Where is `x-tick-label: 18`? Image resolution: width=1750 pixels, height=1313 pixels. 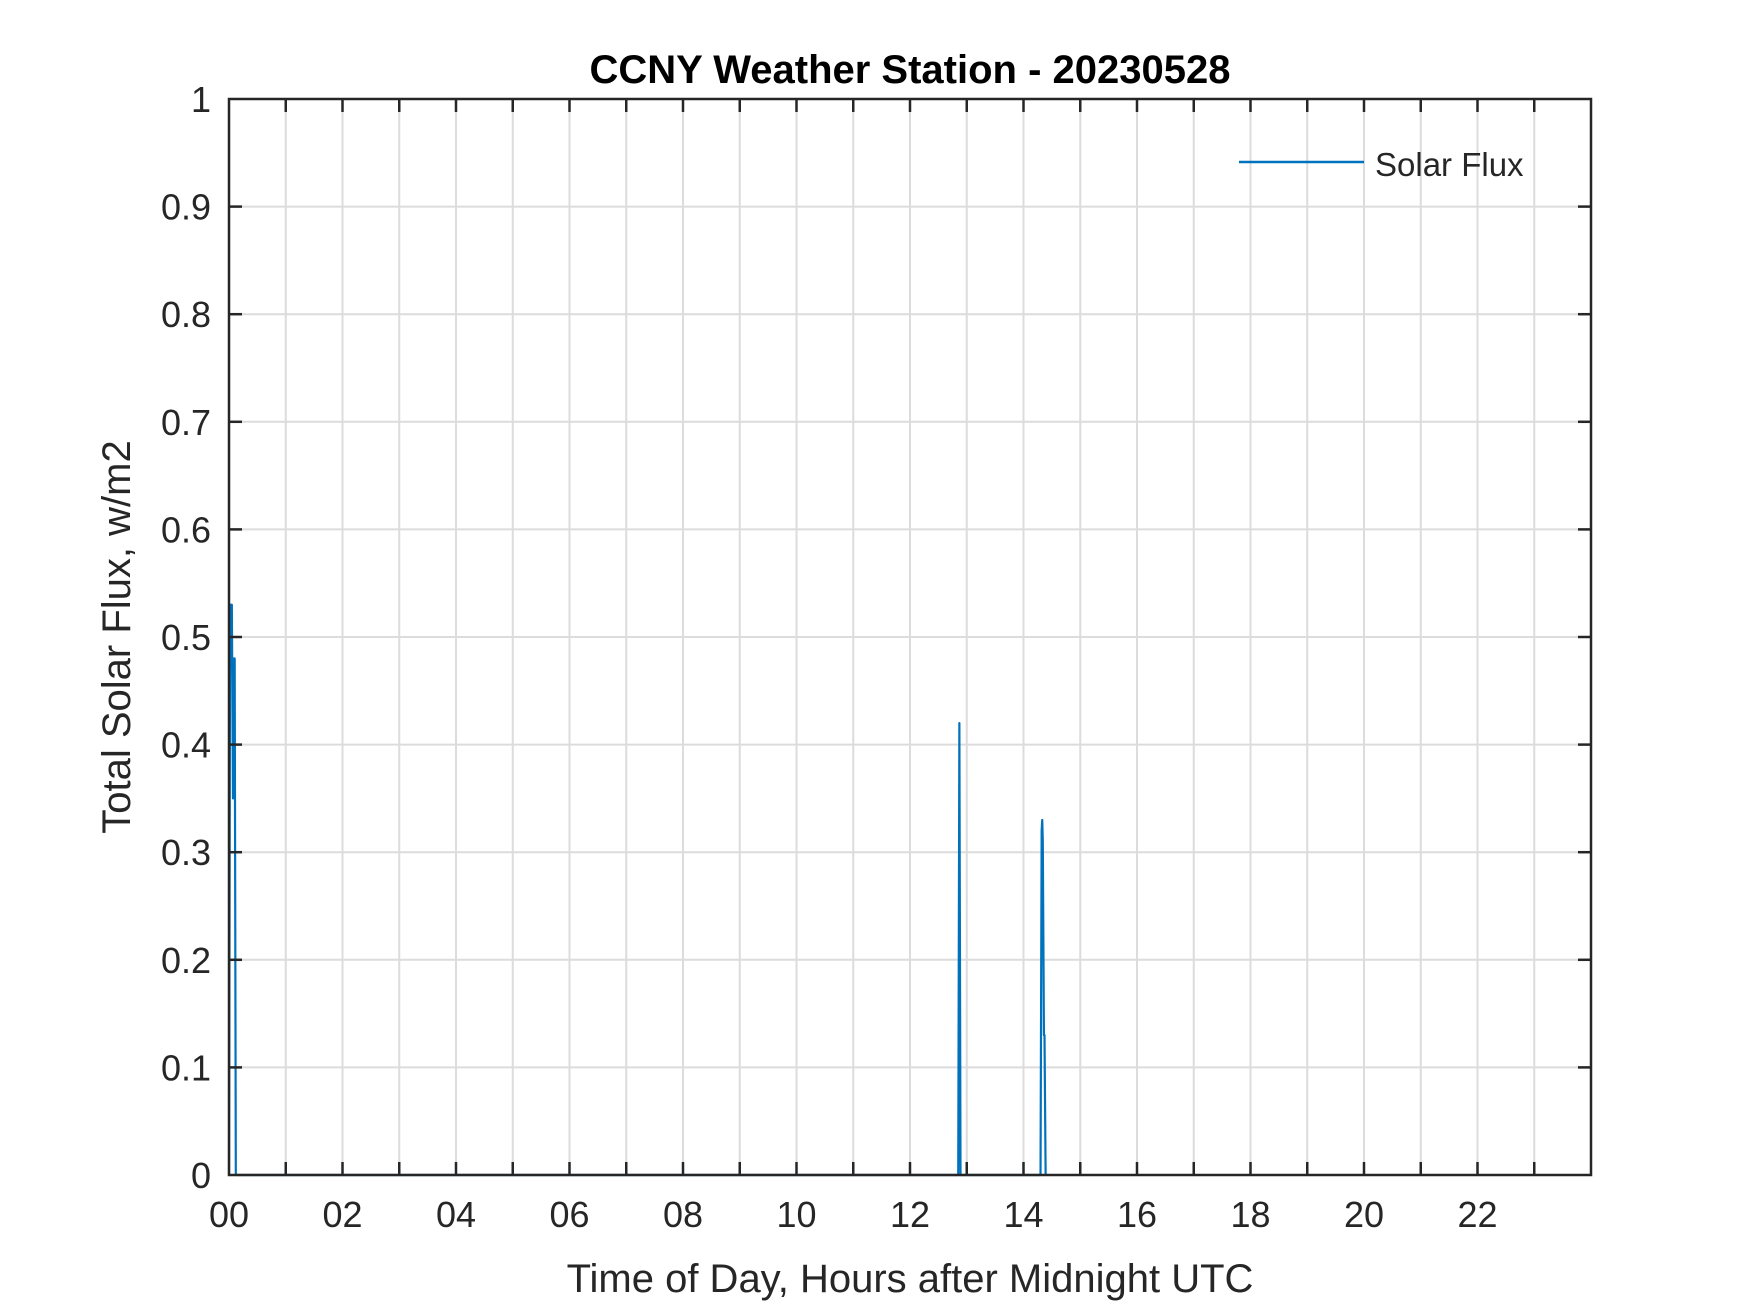
x-tick-label: 18 is located at coordinates (1250, 1214).